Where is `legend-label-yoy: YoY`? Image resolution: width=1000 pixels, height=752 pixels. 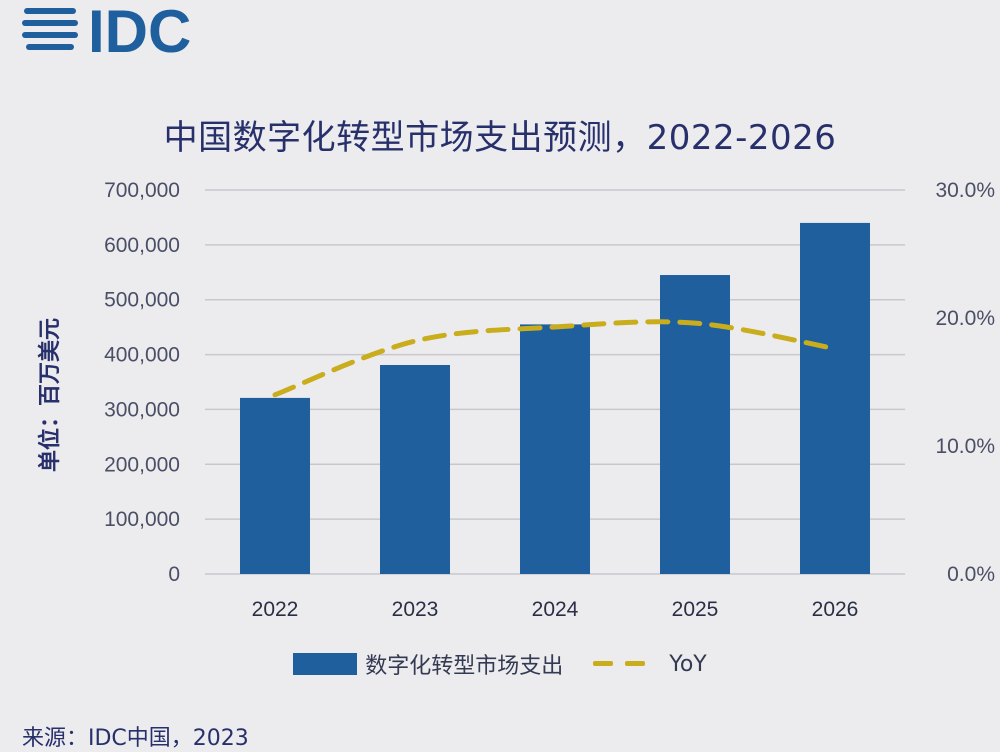 legend-label-yoy: YoY is located at coordinates (687, 664).